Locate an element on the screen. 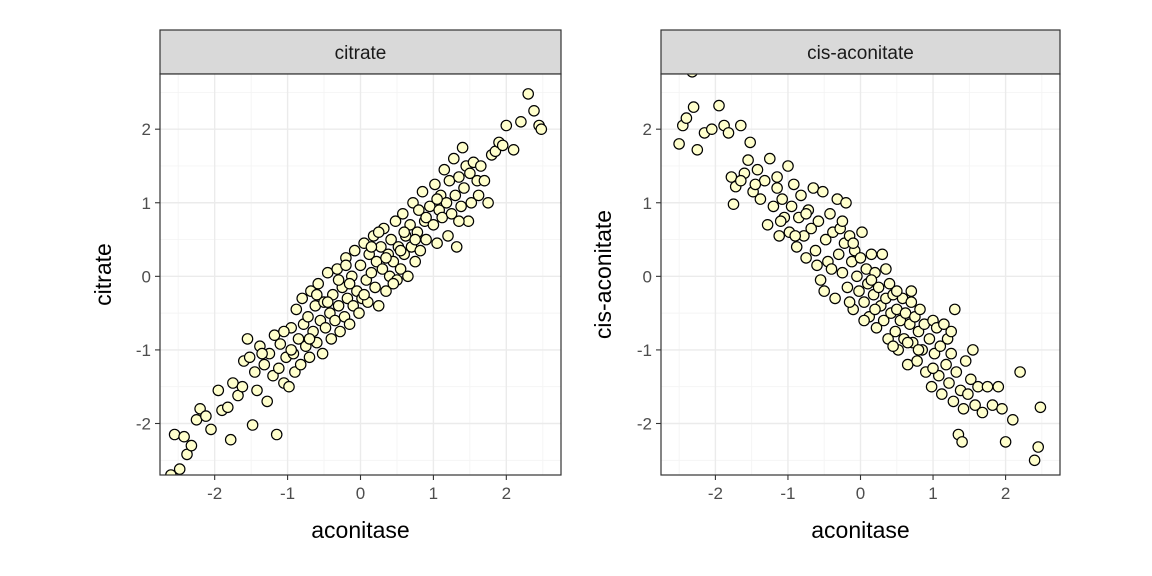 This screenshot has width=1152, height=576. y-tick-label: -2 is located at coordinates (644, 423).